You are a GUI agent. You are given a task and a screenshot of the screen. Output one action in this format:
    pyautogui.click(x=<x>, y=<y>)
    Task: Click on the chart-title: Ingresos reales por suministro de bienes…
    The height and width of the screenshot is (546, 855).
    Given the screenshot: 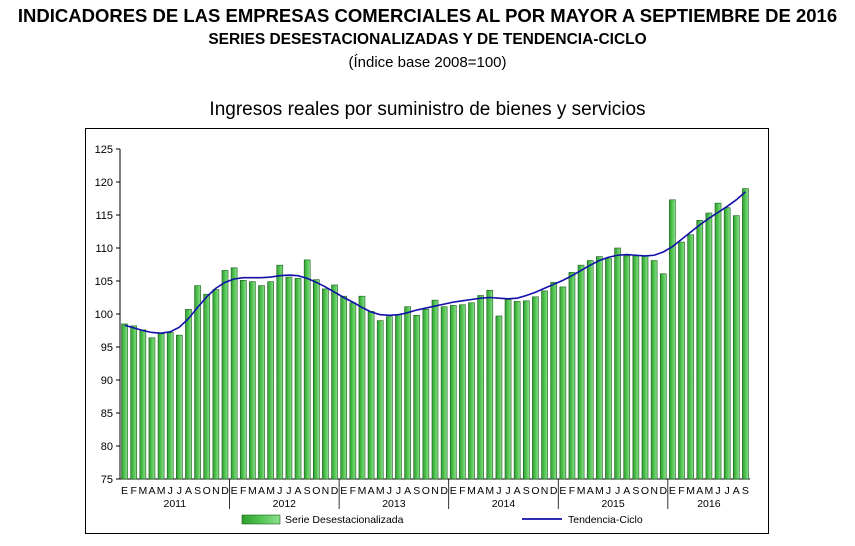 What is the action you would take?
    pyautogui.click(x=427, y=109)
    